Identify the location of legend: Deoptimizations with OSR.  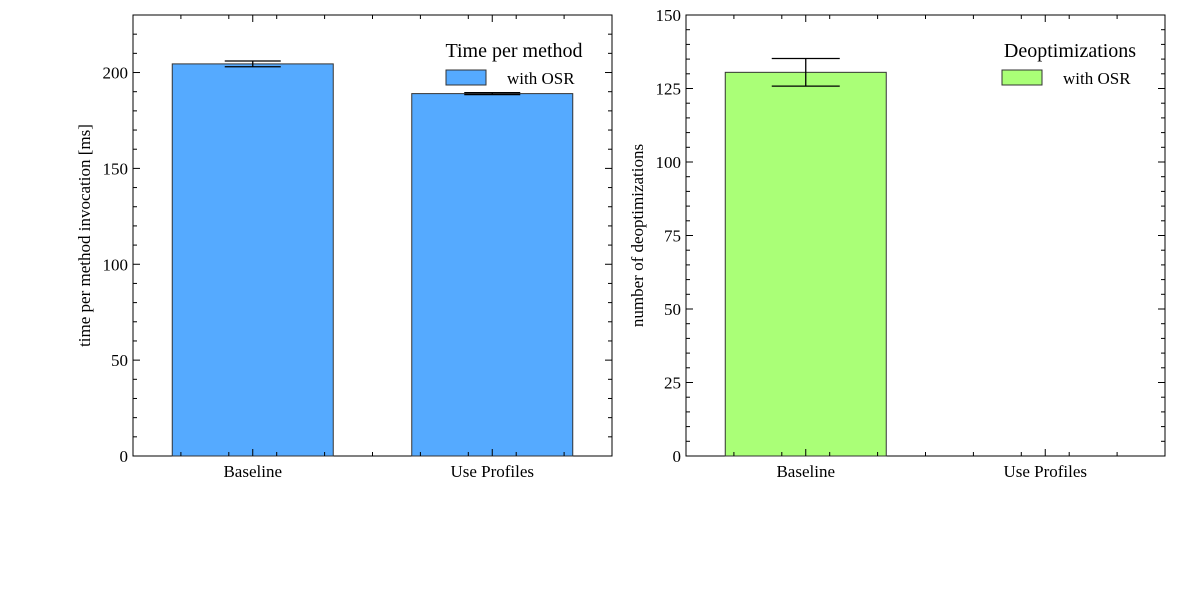
(1068, 64).